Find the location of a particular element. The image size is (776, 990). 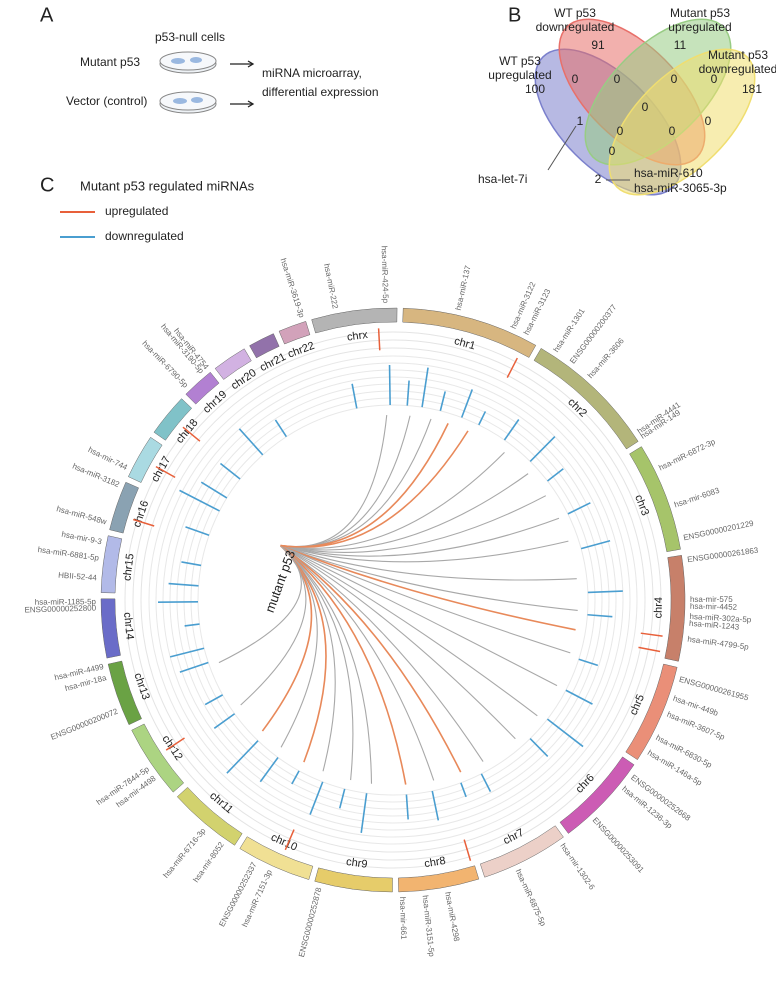

row-label: Mutant p53 is located at coordinates (110, 62).